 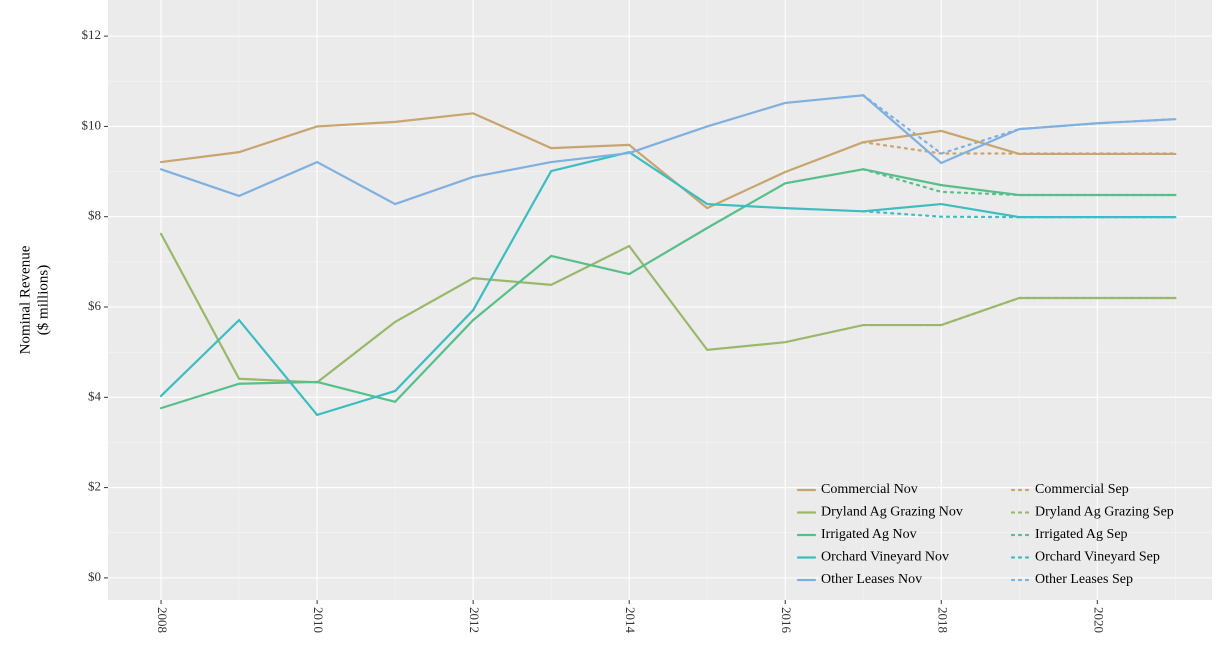 What do you see at coordinates (786, 620) in the screenshot?
I see `x-tick-label: 2016` at bounding box center [786, 620].